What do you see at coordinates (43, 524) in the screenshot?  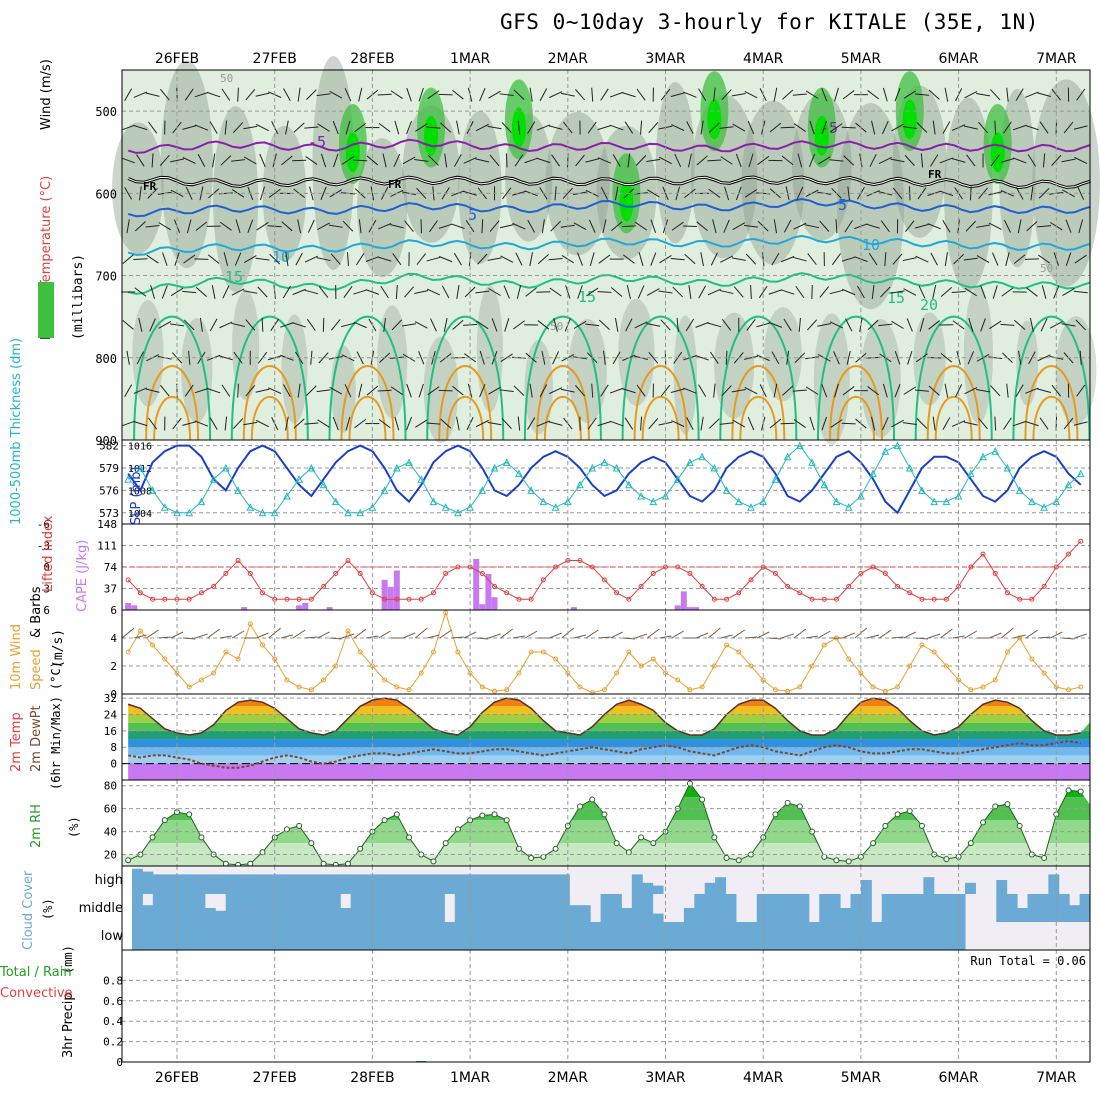 I see `li-tick-label: -6` at bounding box center [43, 524].